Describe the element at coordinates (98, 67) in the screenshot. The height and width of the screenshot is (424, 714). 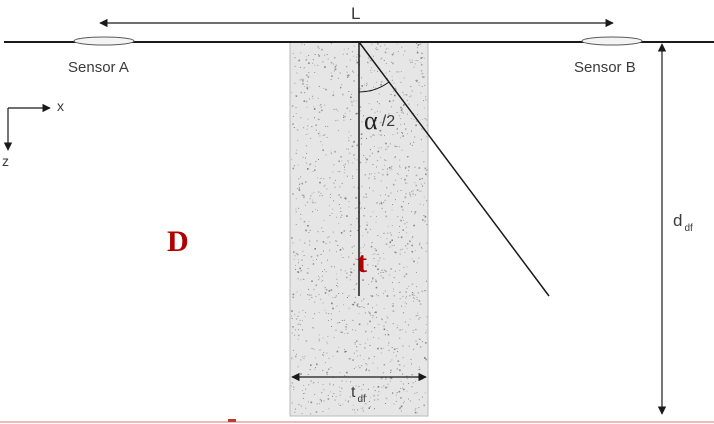
I see `sensor-a-label: Sensor A` at that location.